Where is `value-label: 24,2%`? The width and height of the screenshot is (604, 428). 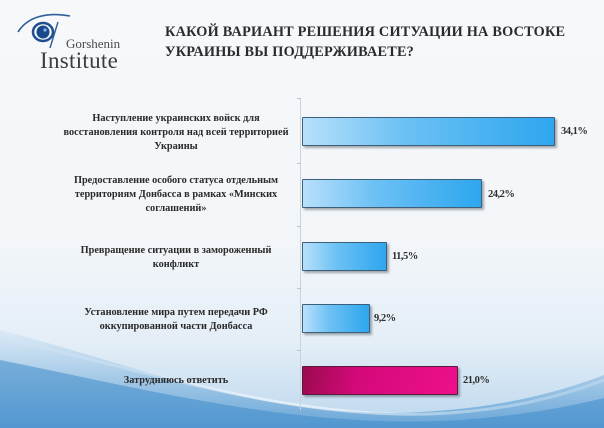 value-label: 24,2% is located at coordinates (501, 194).